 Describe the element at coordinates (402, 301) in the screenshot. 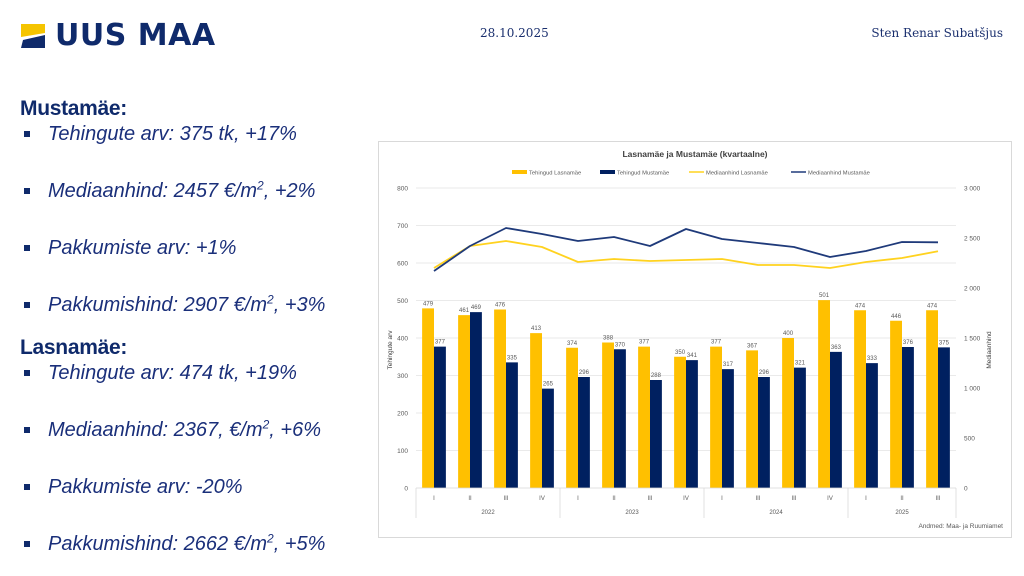

I see `y-tick-label: 500` at that location.